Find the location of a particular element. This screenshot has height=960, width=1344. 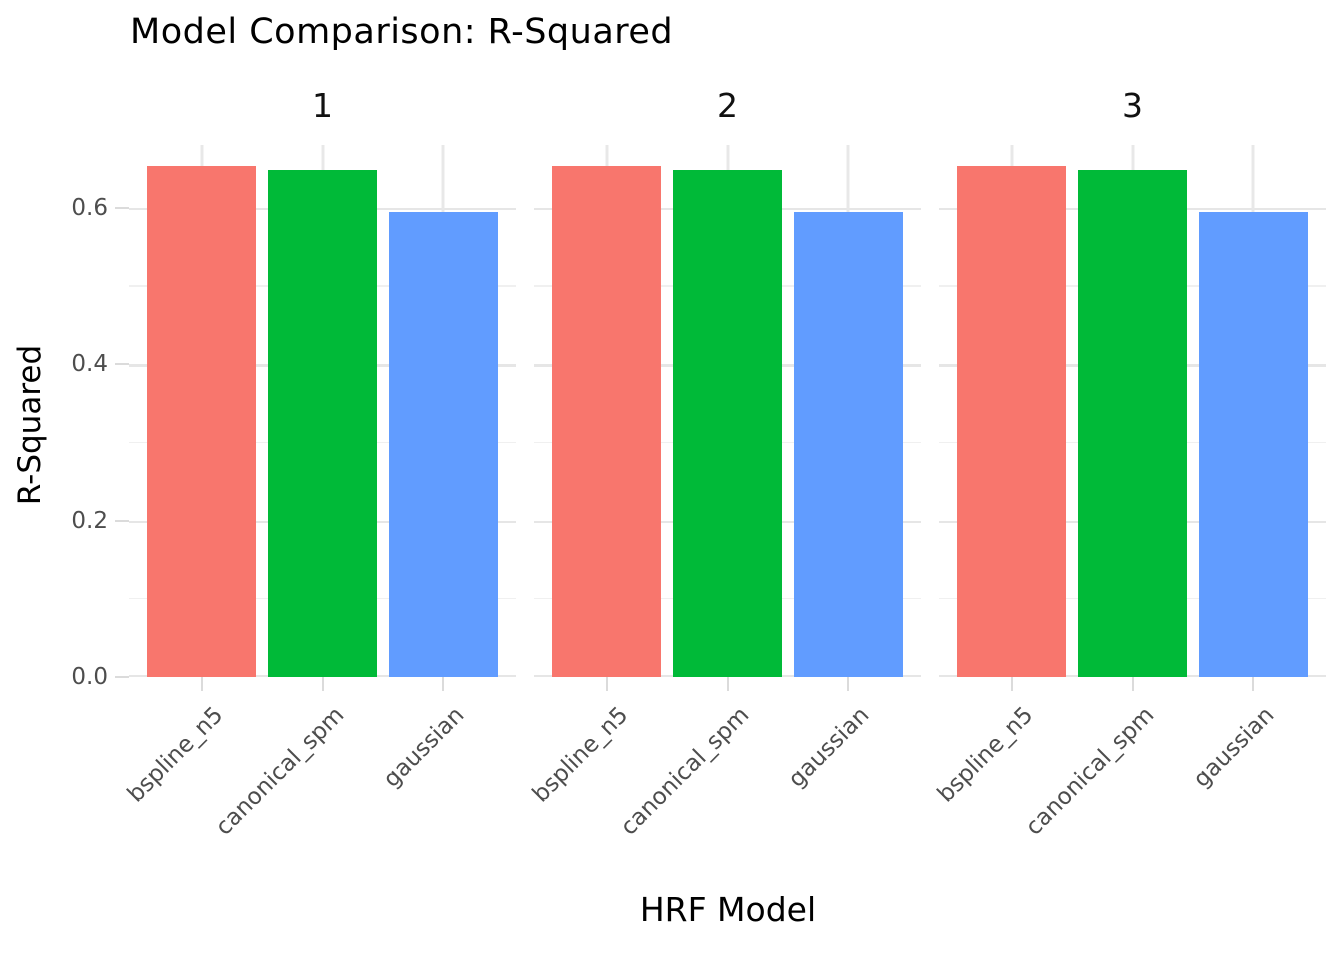

y-tick-label: 0.0 is located at coordinates (89, 677).